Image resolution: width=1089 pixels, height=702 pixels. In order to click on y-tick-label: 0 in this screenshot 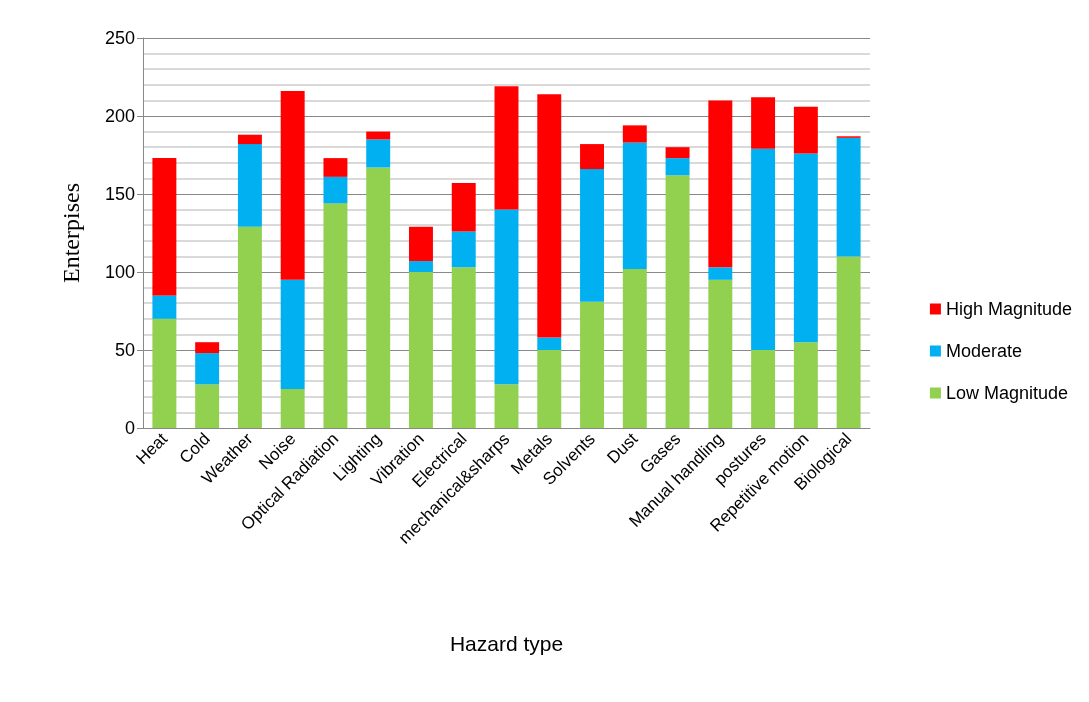, I will do `click(129, 428)`.